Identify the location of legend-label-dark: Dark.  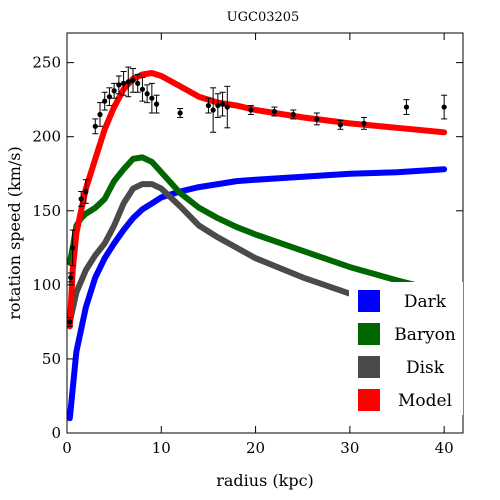
(425, 302).